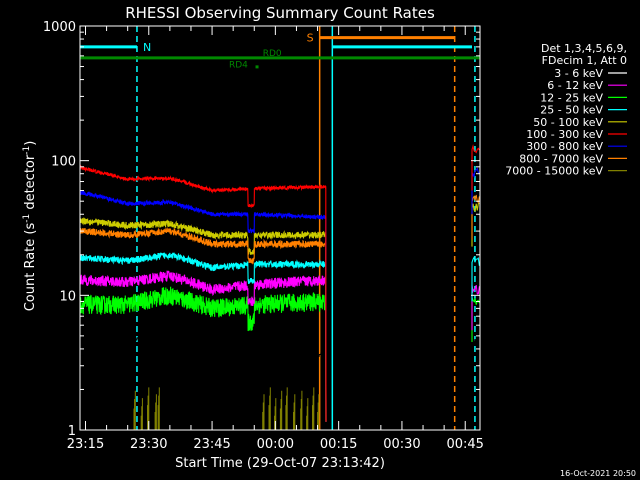 The image size is (640, 480). Describe the element at coordinates (72, 431) in the screenshot. I see `y-tick-label-1: 1` at that location.